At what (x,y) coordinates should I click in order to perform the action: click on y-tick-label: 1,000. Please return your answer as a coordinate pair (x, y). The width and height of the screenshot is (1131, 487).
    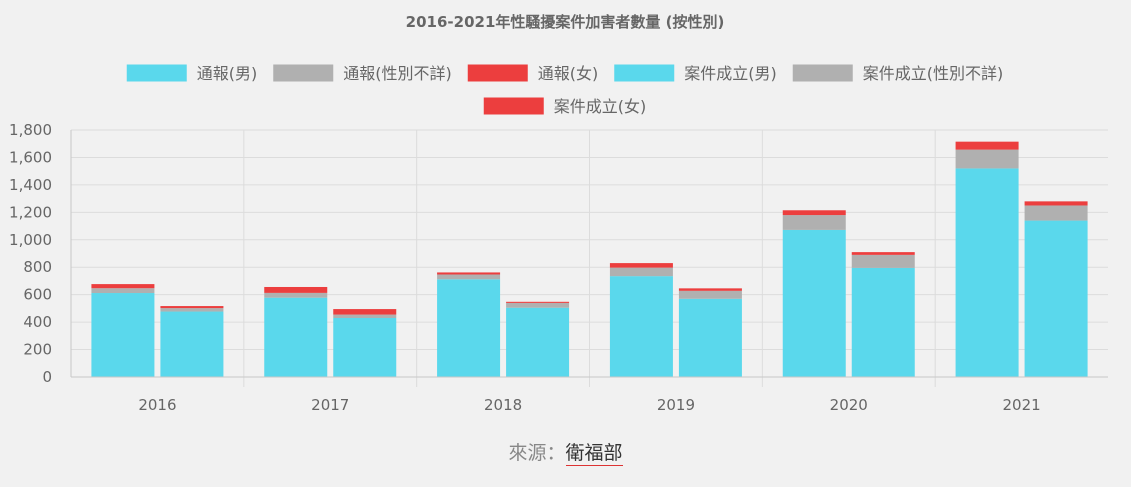
    Looking at the image, I should click on (30, 240).